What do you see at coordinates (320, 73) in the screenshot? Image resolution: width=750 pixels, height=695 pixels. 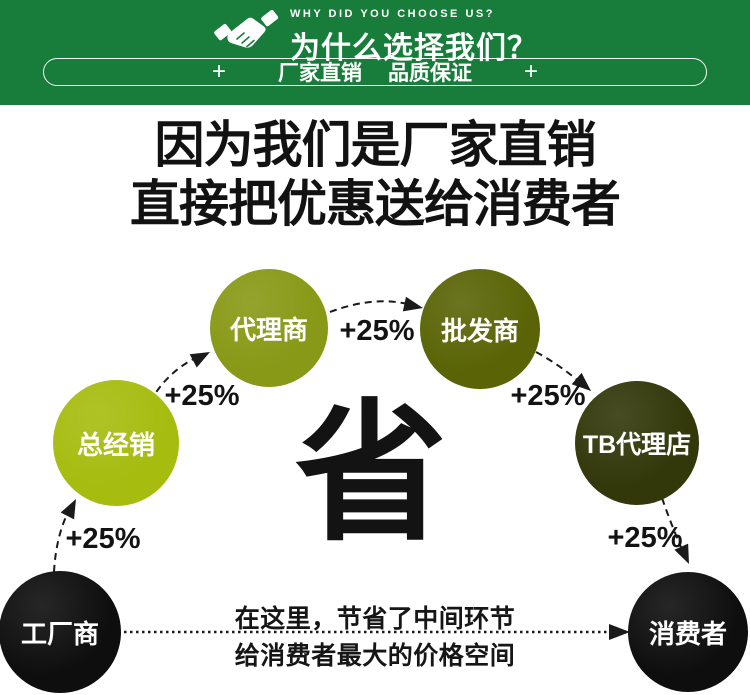 I see `badge-factory-direct: 厂家直销` at bounding box center [320, 73].